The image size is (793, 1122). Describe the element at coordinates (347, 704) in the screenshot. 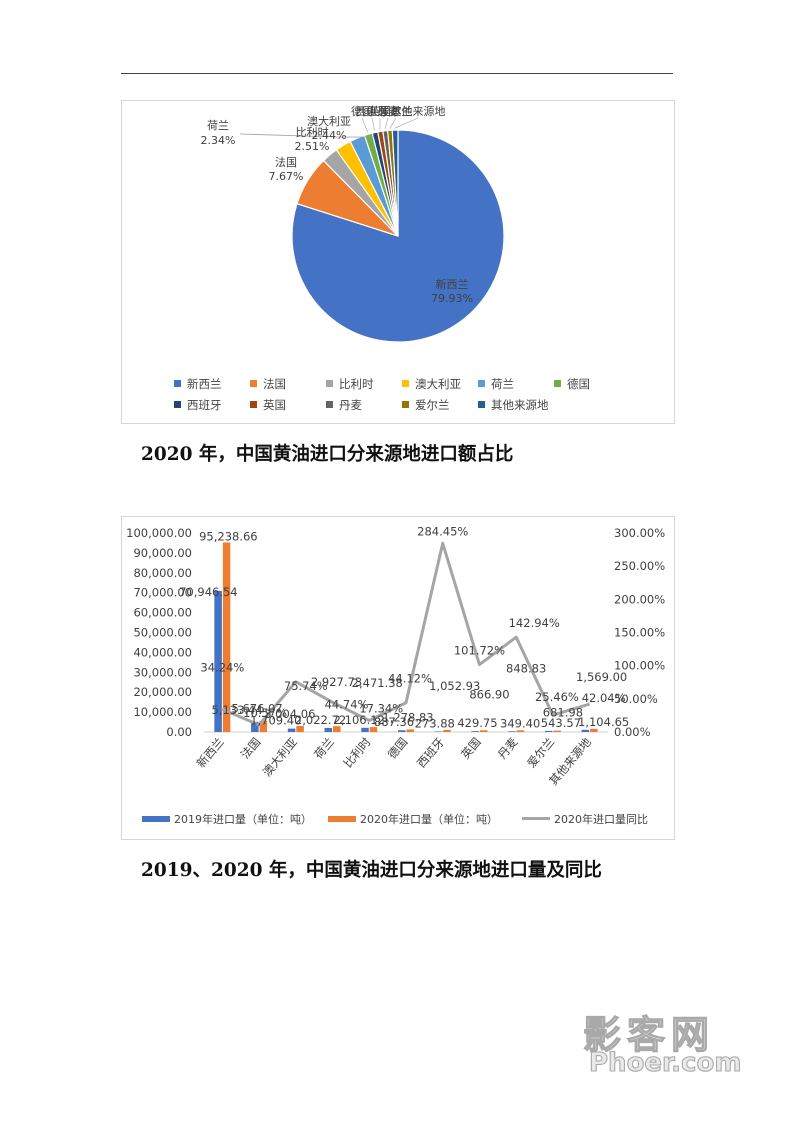

I see `yoy-label: 44.74%` at that location.